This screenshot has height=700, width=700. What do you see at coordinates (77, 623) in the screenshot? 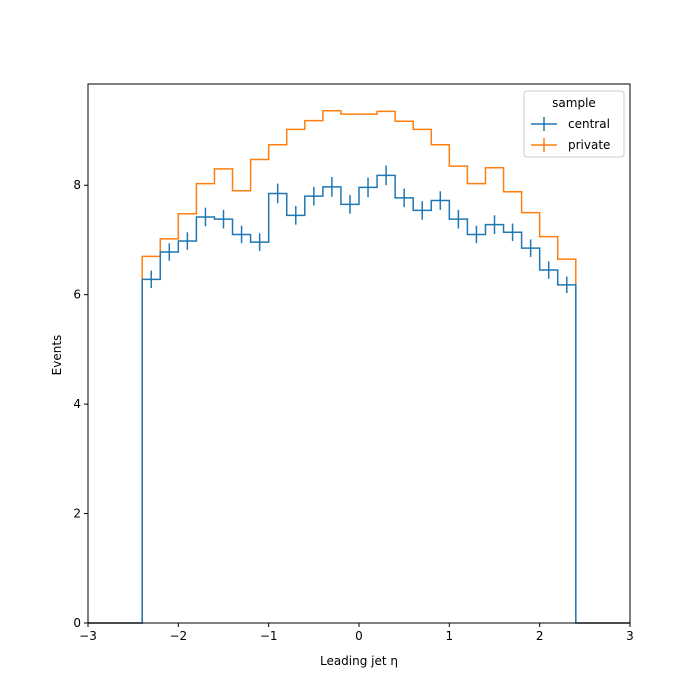
I see `y-tick-label: 0` at bounding box center [77, 623].